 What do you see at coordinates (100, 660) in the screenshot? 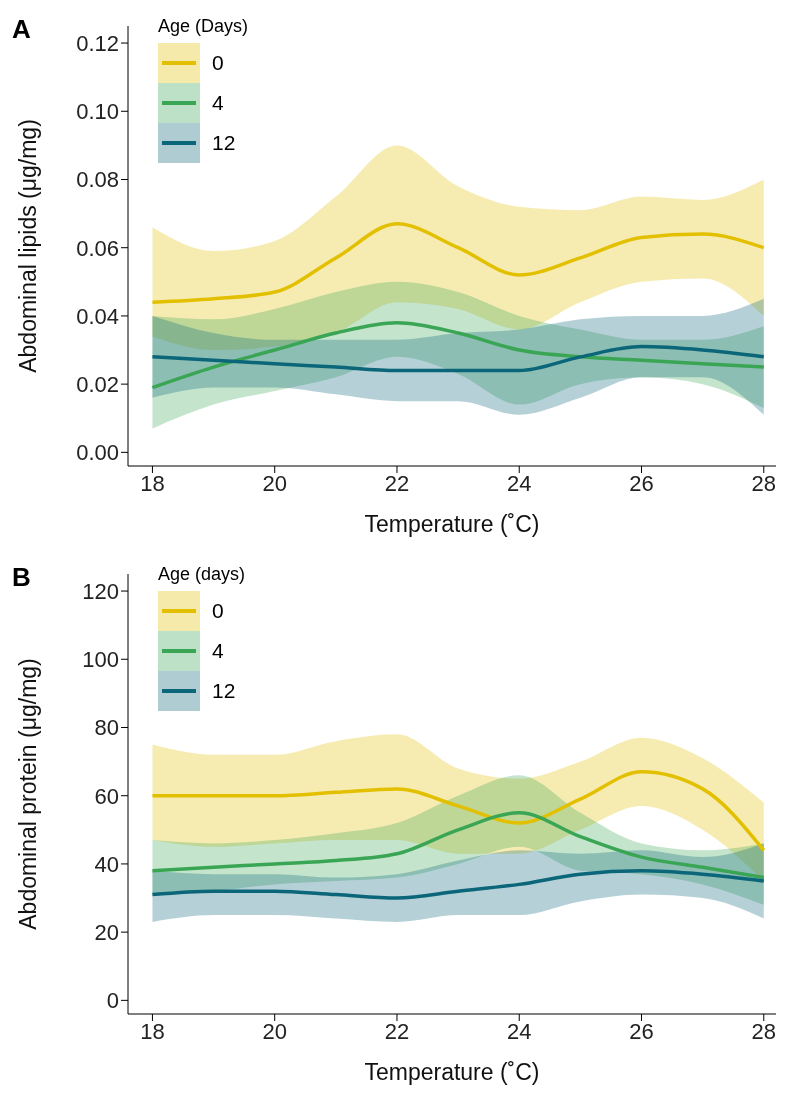
I see `y-tick-label: 100` at bounding box center [100, 660].